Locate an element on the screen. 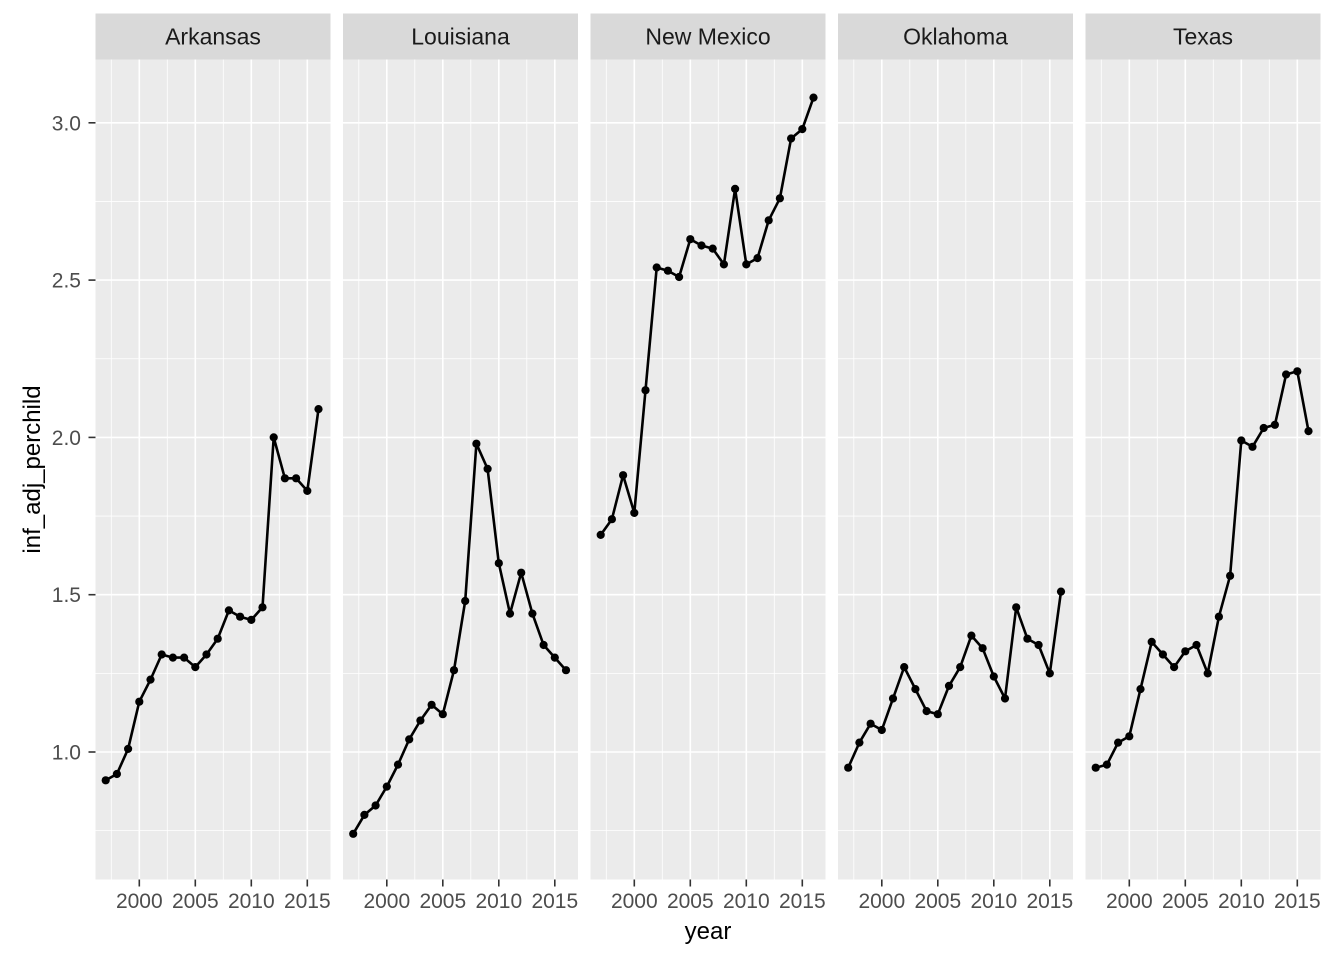  facet-strip-label: Texas is located at coordinates (1203, 37).